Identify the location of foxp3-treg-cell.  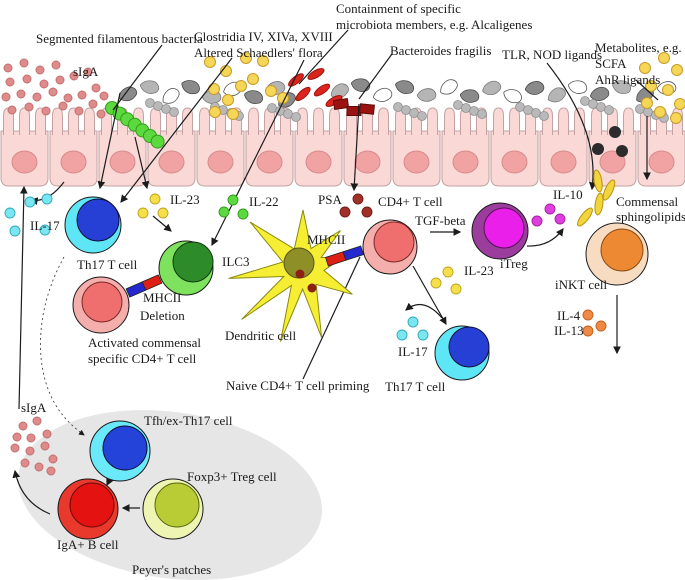
(173, 509).